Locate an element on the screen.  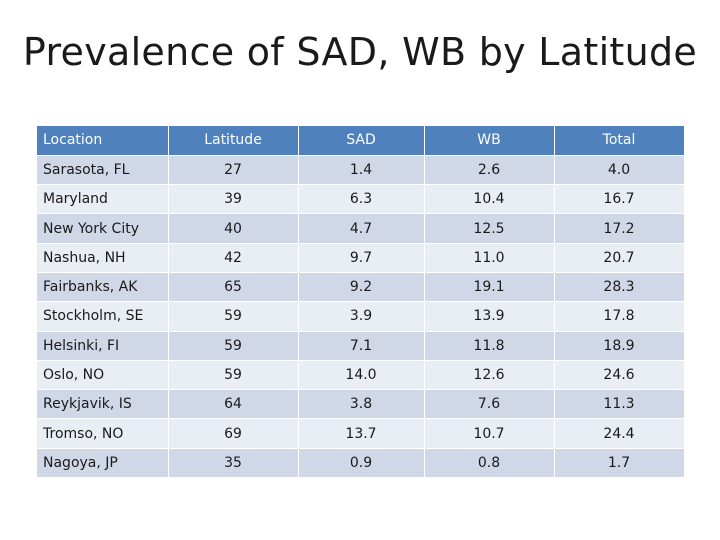
cell-sad: 7.1 is located at coordinates (361, 346).